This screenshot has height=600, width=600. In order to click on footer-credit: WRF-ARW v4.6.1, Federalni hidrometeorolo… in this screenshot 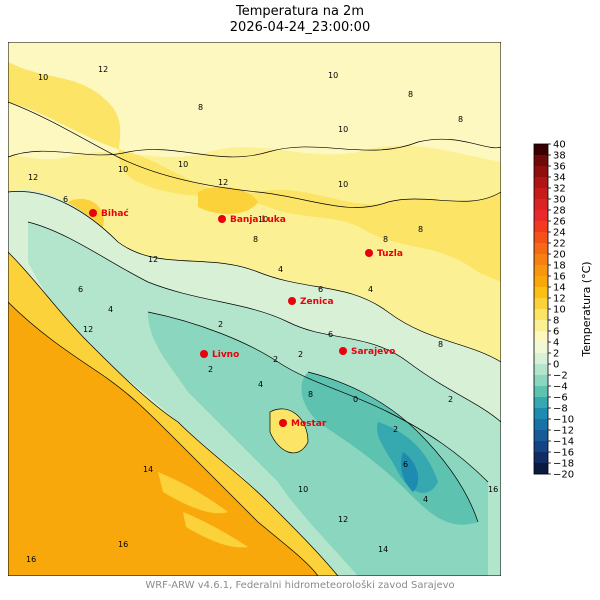, I will do `click(300, 585)`.